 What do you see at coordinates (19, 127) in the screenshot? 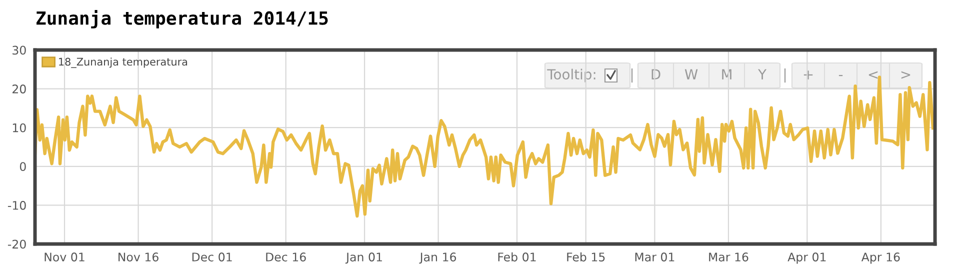
I see `y-tick-label: 10` at bounding box center [19, 127].